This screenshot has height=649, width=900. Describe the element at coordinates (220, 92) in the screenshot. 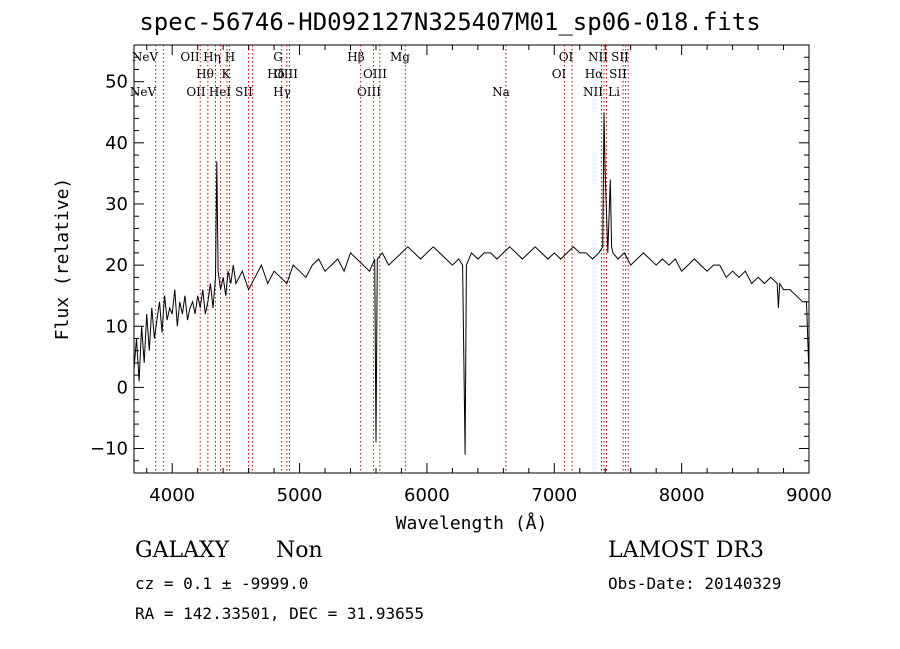

I see `spectral-line-label: HeI` at that location.